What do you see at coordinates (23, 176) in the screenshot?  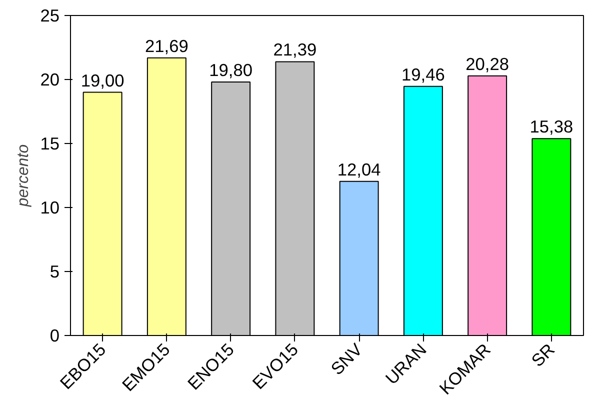 I see `y-axis-title: percento` at bounding box center [23, 176].